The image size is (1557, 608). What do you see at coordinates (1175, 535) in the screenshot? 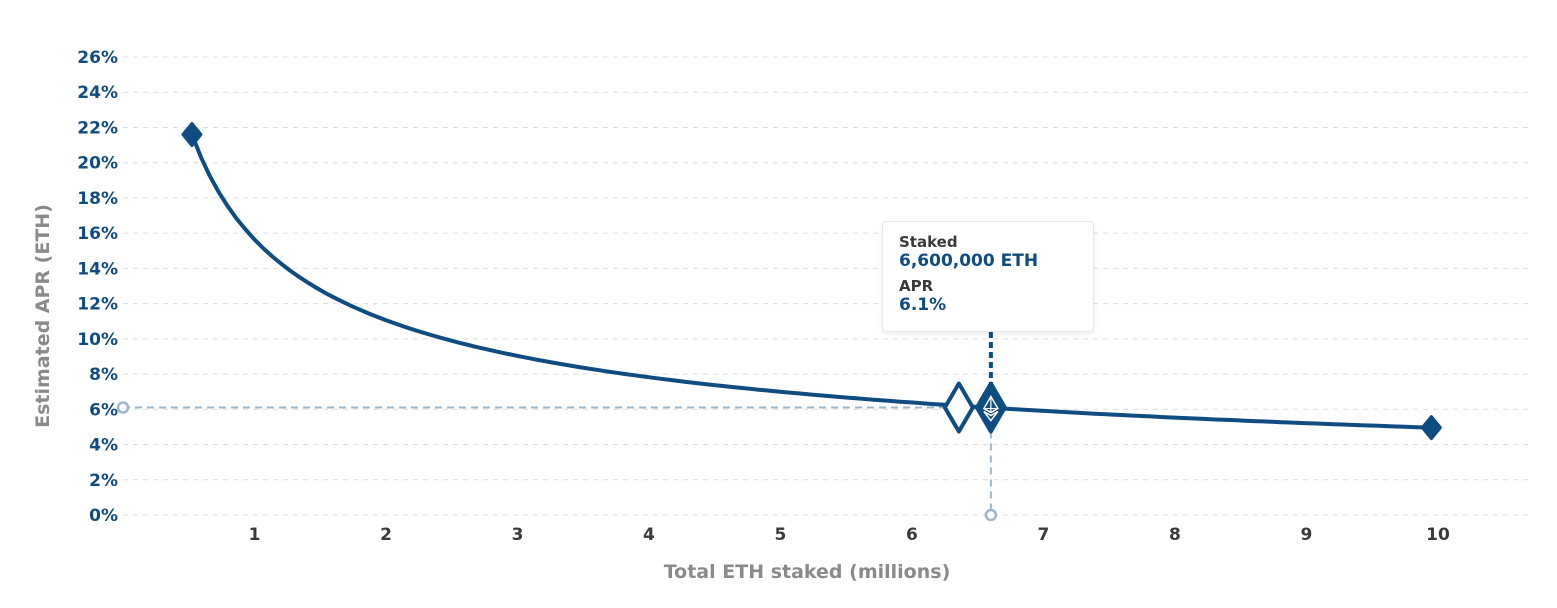
I see `x-tick-label: 8` at bounding box center [1175, 535].